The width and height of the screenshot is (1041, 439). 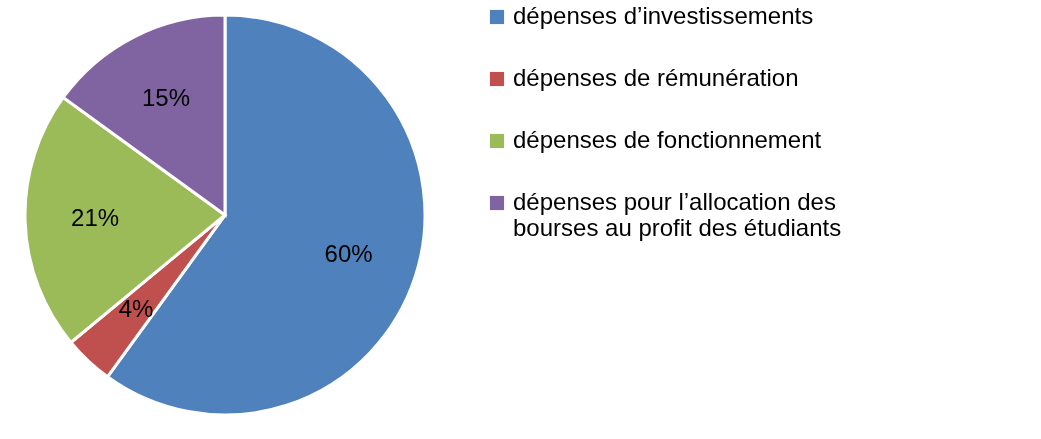 I want to click on legend-label: dépenses de rémunération, so click(x=656, y=77).